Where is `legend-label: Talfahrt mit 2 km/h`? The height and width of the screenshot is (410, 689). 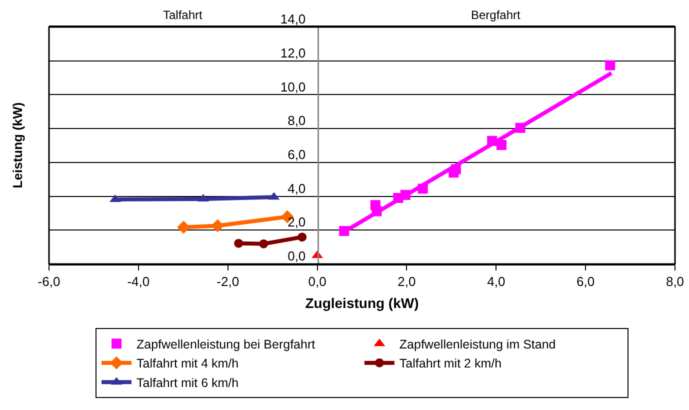 legend-label: Talfahrt mit 2 km/h is located at coordinates (450, 363).